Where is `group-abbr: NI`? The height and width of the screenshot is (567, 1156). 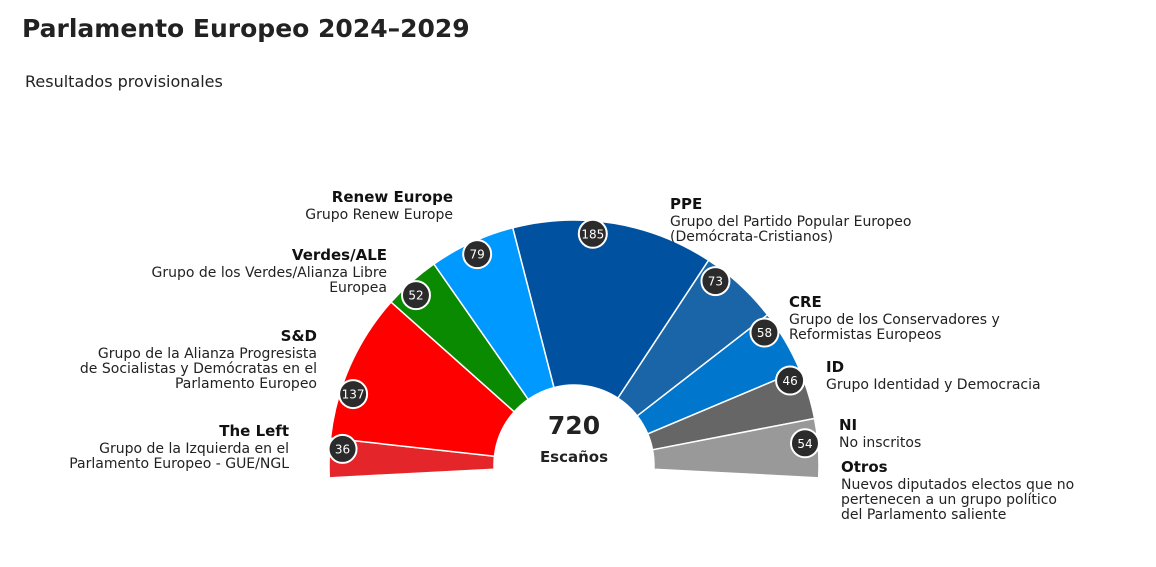
group-abbr: NI is located at coordinates (848, 425).